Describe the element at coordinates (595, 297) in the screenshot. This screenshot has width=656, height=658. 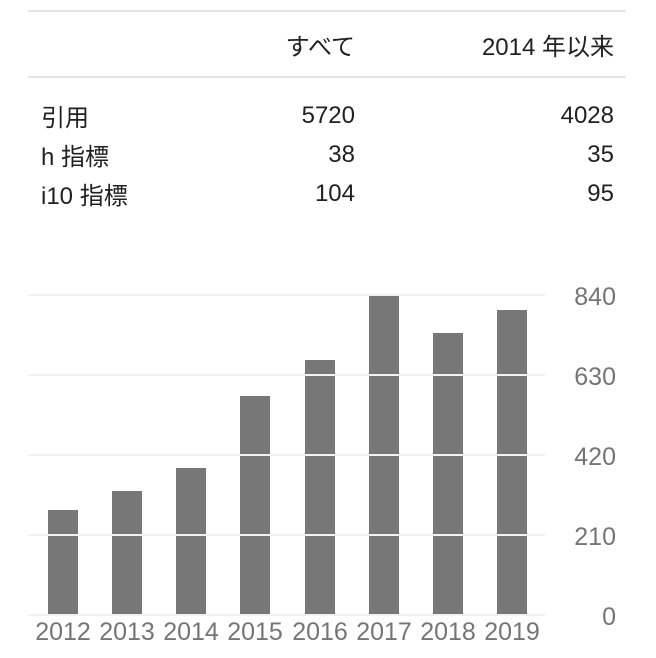
I see `y-axis-tick-840: 840` at that location.